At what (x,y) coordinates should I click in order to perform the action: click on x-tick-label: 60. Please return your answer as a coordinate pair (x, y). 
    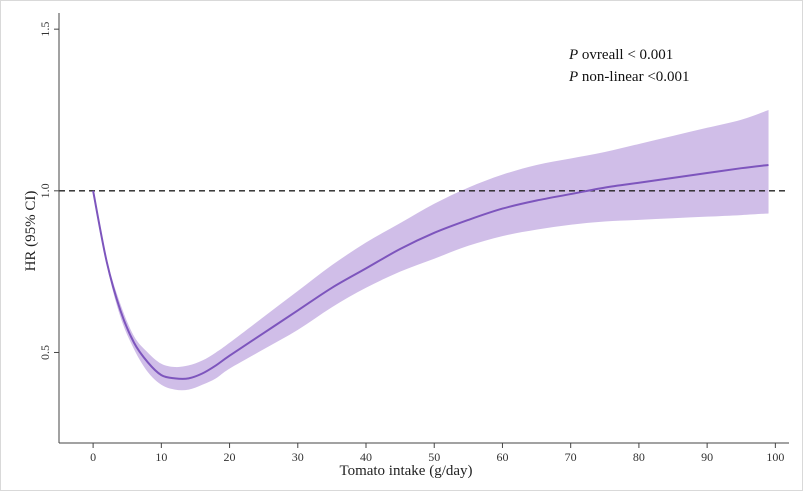
    Looking at the image, I should click on (502, 457).